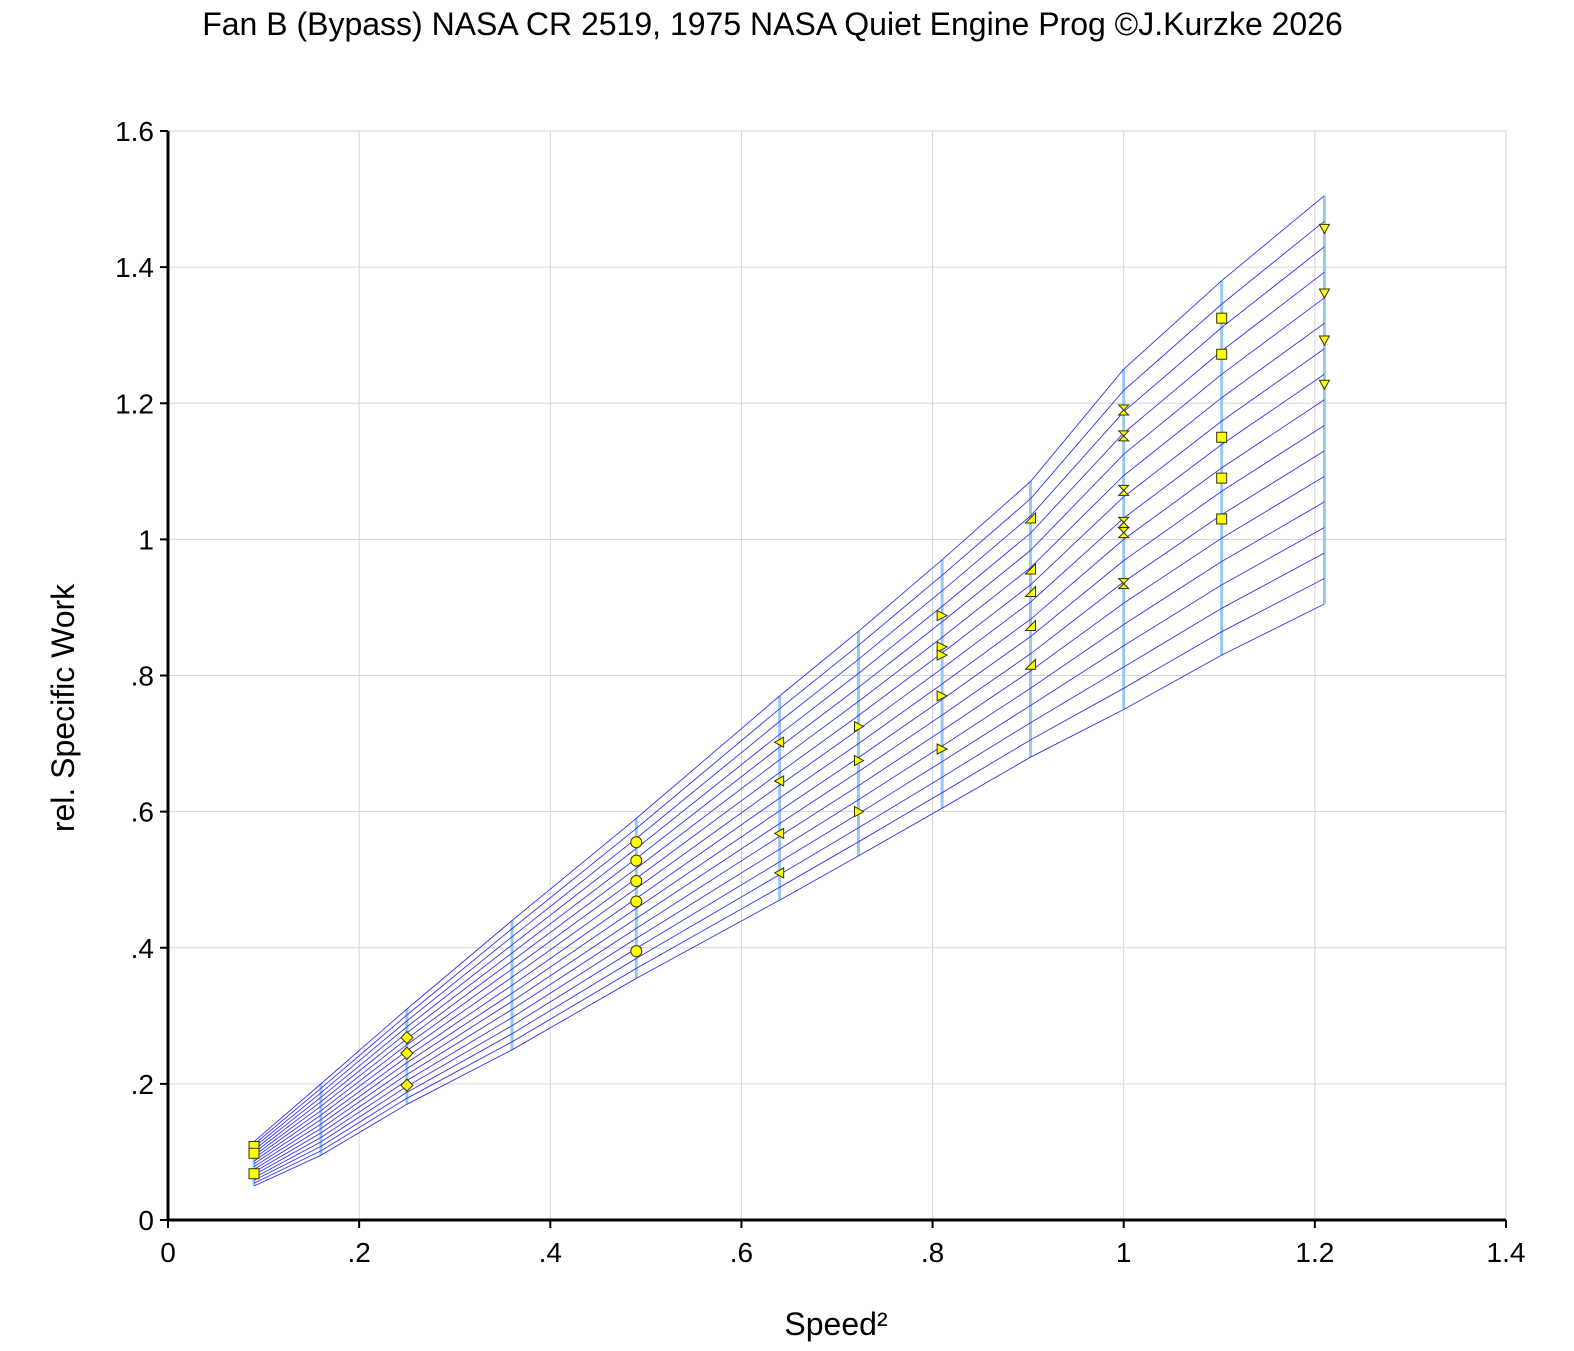  What do you see at coordinates (146, 1220) in the screenshot?
I see `y-tick-label: 0` at bounding box center [146, 1220].